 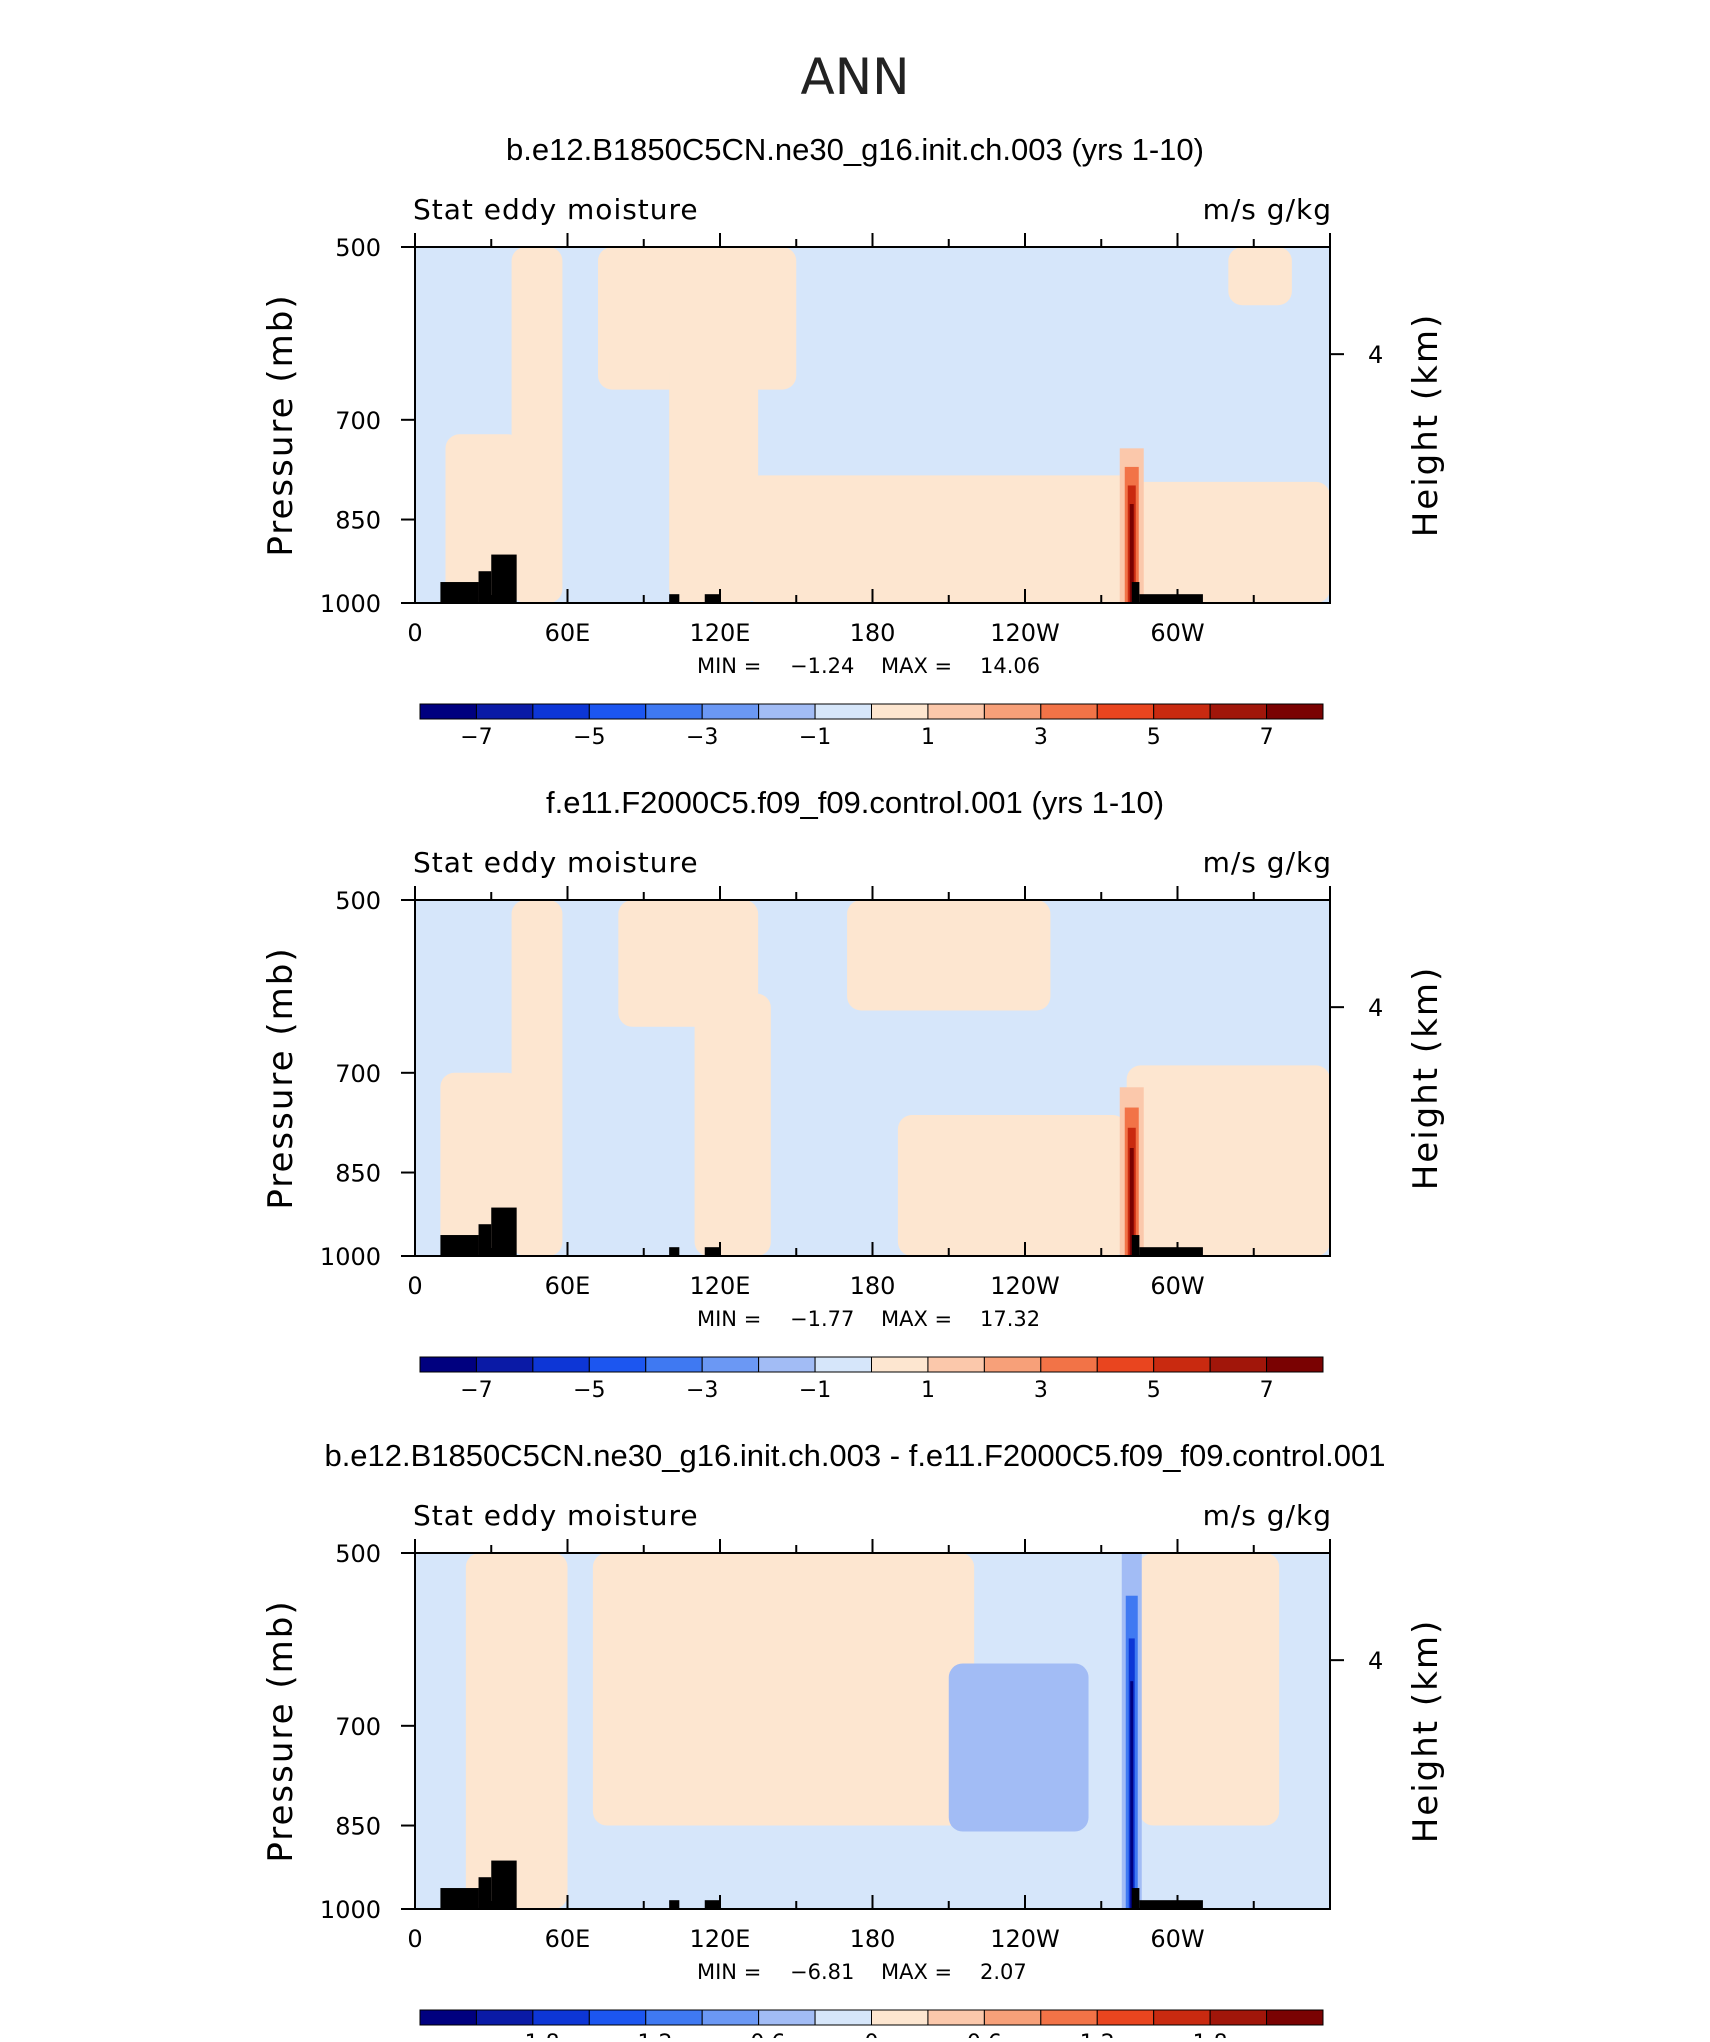 I want to click on colorbar-label: −1.2, so click(x=645, y=2034).